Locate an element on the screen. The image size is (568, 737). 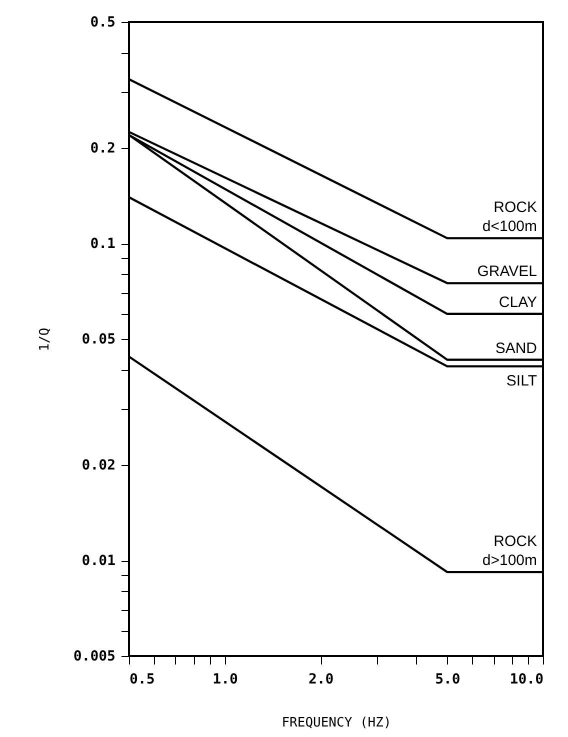
y-tick-label: 0.02 is located at coordinates (99, 466).